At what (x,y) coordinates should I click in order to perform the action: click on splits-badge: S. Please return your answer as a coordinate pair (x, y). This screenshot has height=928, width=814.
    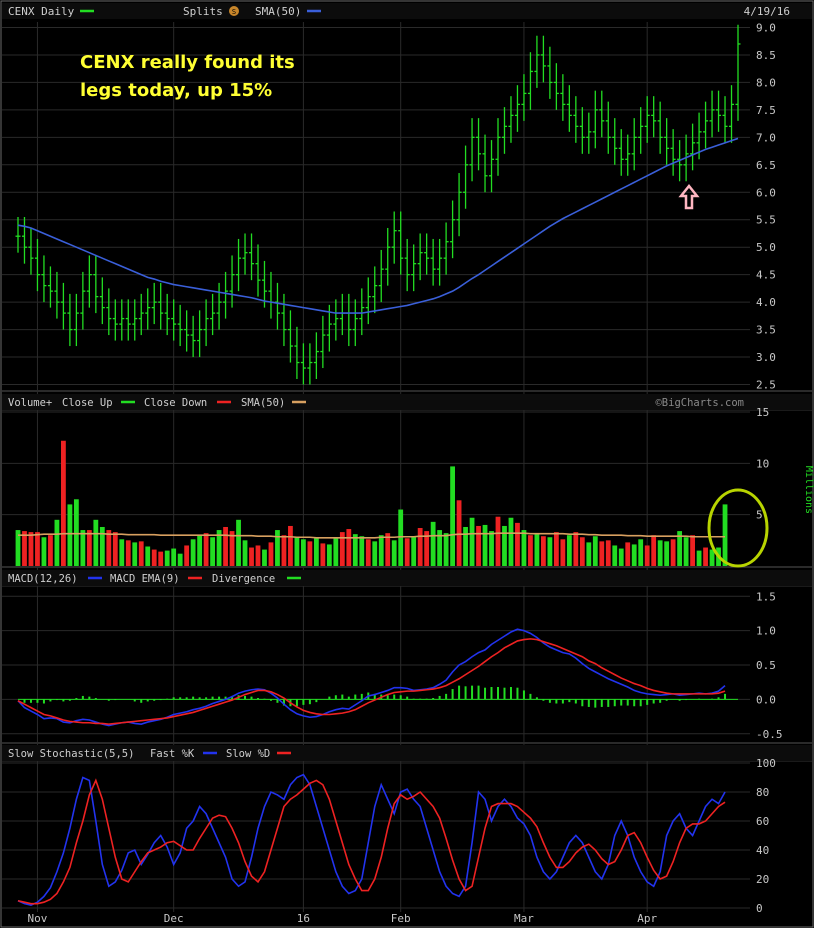
    Looking at the image, I should click on (234, 12).